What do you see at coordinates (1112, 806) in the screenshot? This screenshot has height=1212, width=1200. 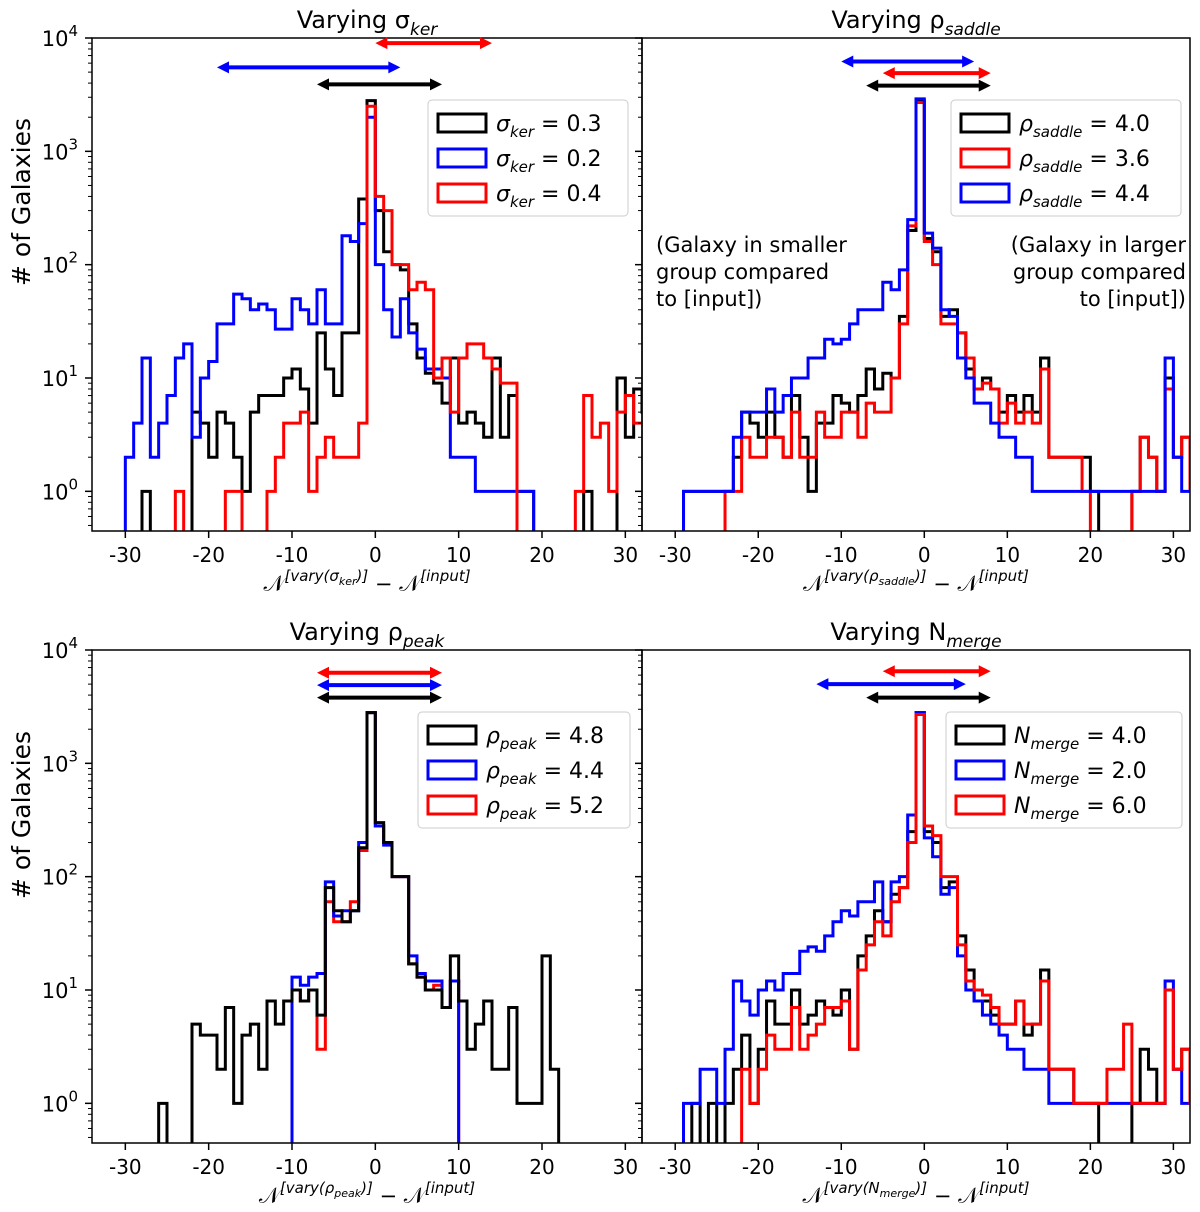 I see `legend-value: = 6.0` at bounding box center [1112, 806].